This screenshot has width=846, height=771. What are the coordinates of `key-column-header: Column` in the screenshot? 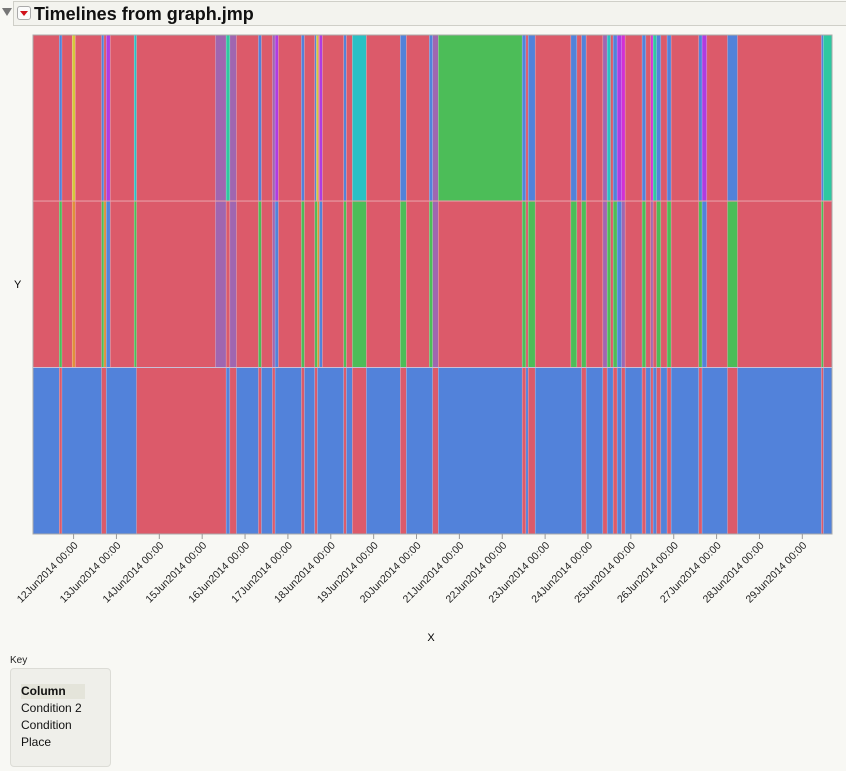 It's located at (53, 691).